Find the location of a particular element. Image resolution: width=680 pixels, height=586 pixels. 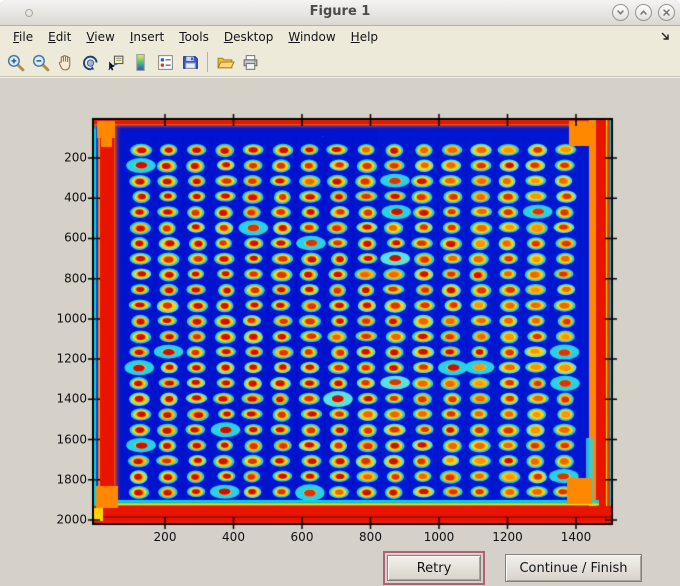

menu-item-tools: Tools is located at coordinates (194, 37).